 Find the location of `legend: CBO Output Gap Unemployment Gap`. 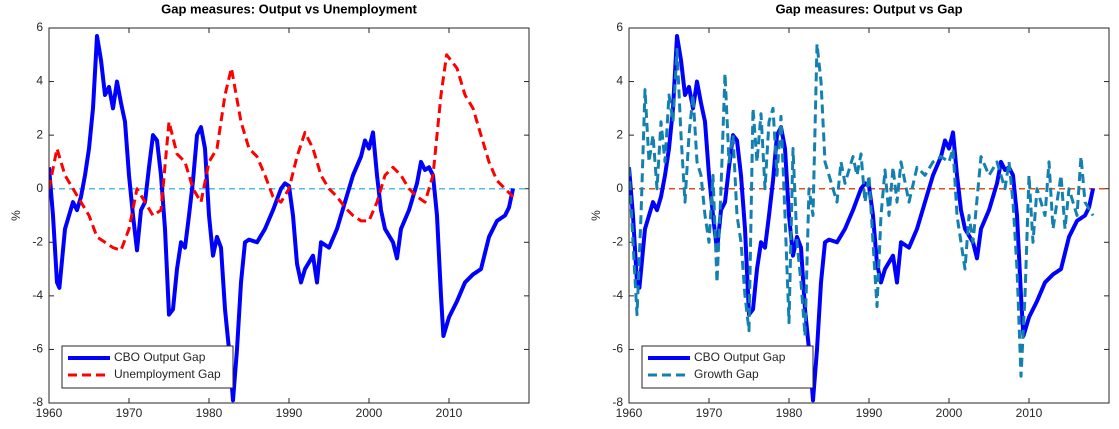

legend: CBO Output Gap Unemployment Gap is located at coordinates (147, 367).